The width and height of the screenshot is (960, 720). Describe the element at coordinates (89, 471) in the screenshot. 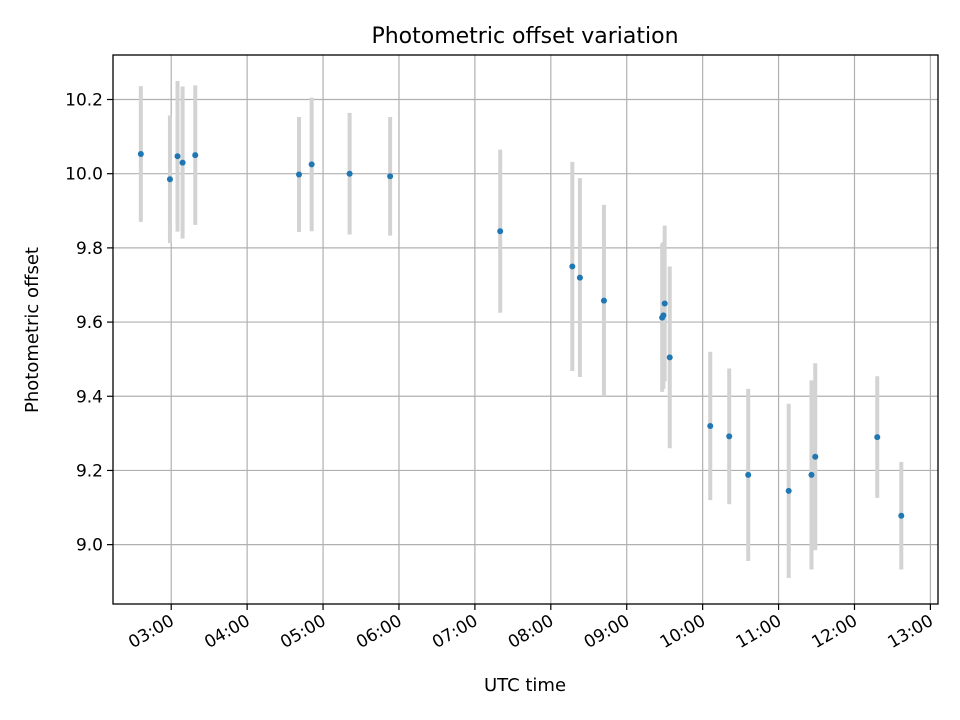

I see `y-tick-label: 9.2` at that location.